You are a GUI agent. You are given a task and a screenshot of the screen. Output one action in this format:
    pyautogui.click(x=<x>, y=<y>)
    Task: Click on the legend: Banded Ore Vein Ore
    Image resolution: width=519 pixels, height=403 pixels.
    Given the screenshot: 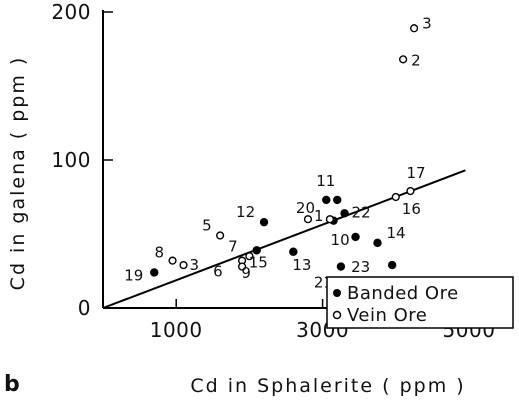 What is the action you would take?
    pyautogui.click(x=420, y=302)
    